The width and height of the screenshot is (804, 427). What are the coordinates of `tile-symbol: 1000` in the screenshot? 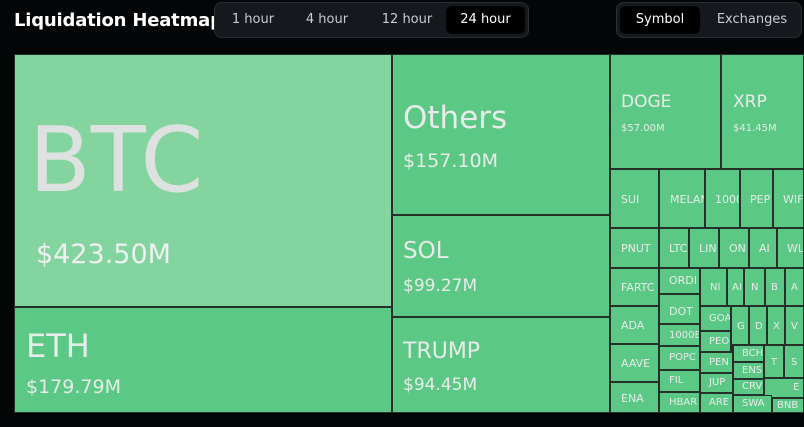 It's located at (727, 199).